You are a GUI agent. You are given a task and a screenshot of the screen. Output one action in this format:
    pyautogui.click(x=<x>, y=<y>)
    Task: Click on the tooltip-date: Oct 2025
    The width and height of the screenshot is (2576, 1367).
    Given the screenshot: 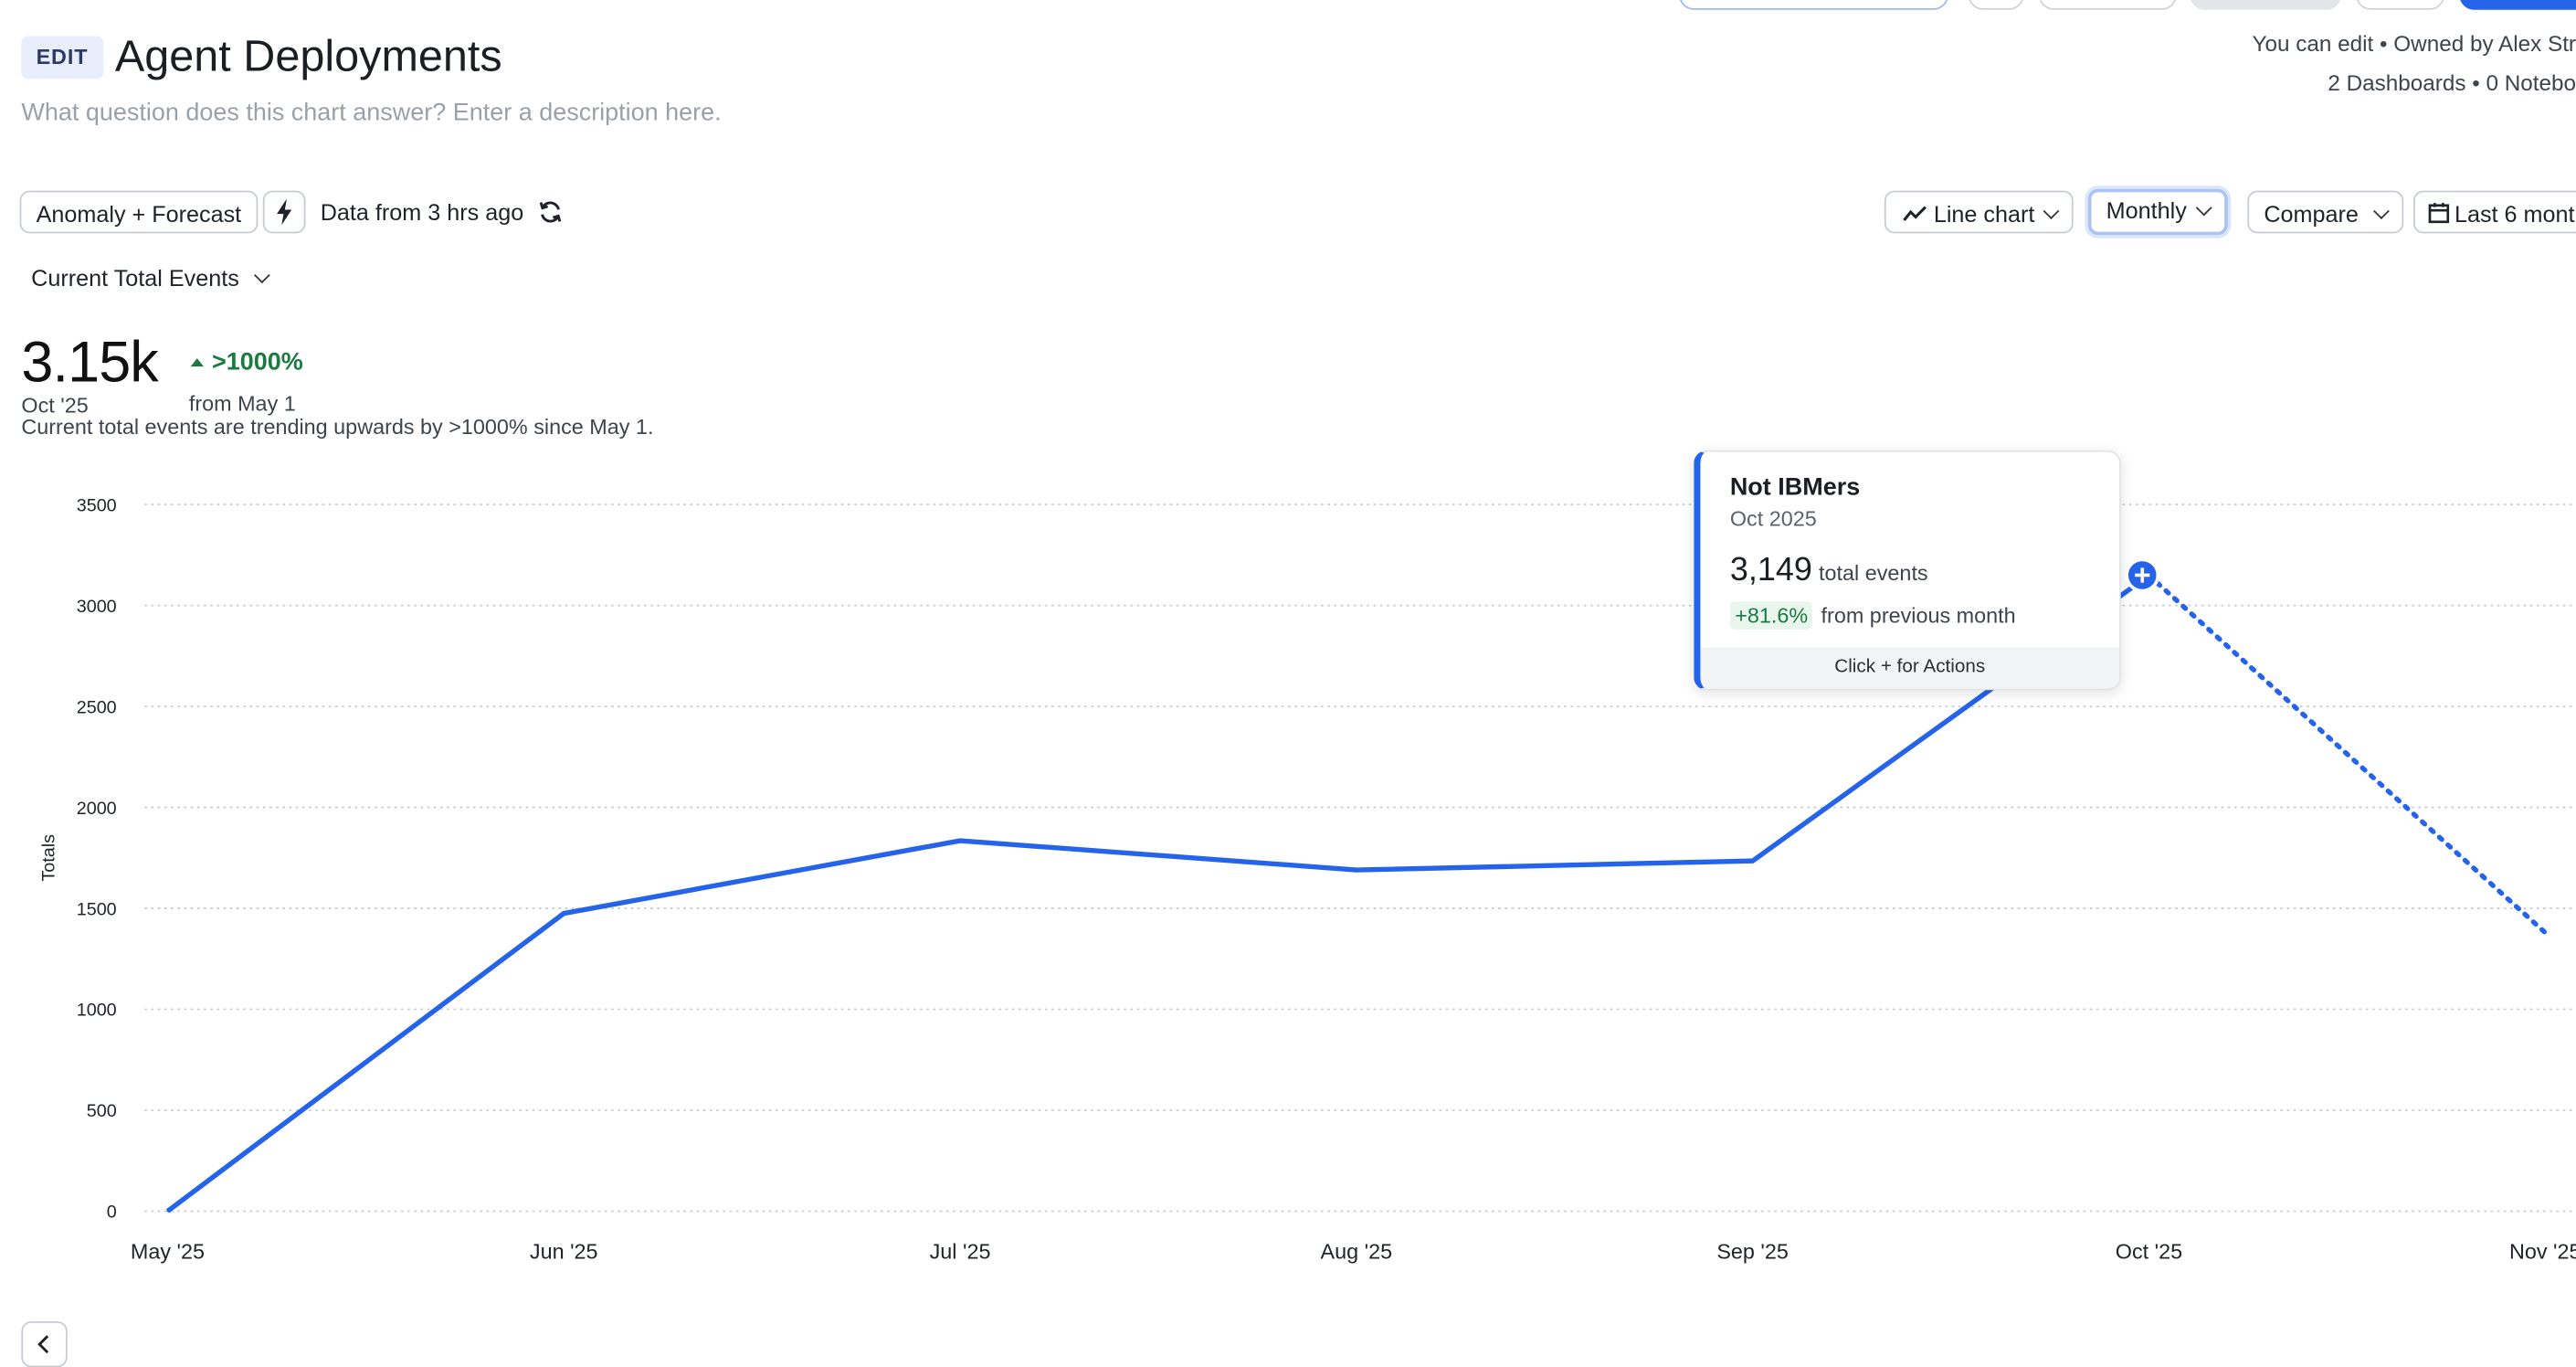 What is the action you would take?
    pyautogui.click(x=1773, y=518)
    